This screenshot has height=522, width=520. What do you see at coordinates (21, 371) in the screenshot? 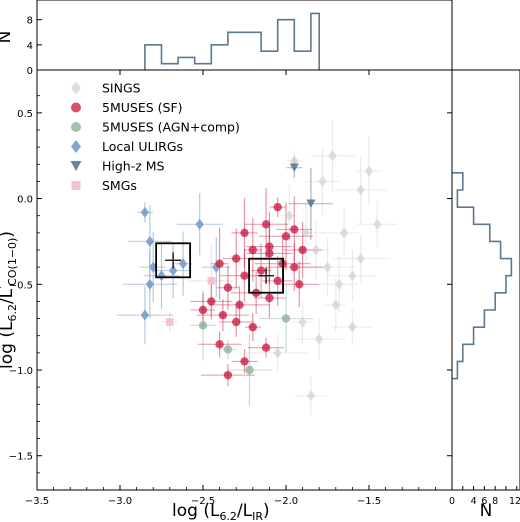
I see `y-tick-label: −1.0` at bounding box center [21, 371].